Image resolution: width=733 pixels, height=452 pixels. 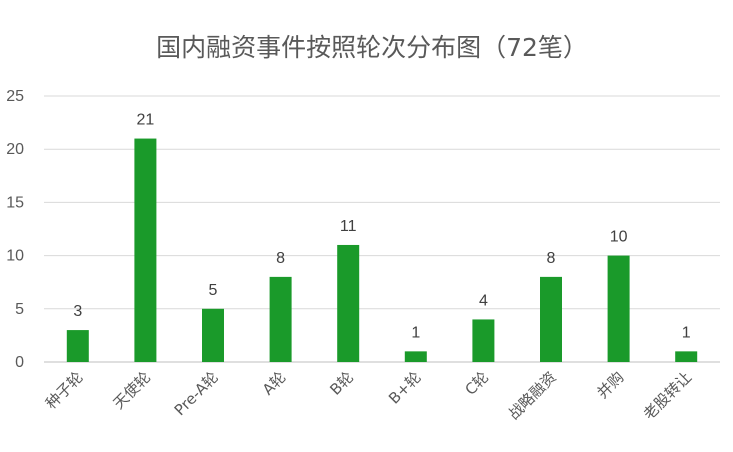 What do you see at coordinates (196, 393) in the screenshot?
I see `x-tick-label: Pre-A轮` at bounding box center [196, 393].